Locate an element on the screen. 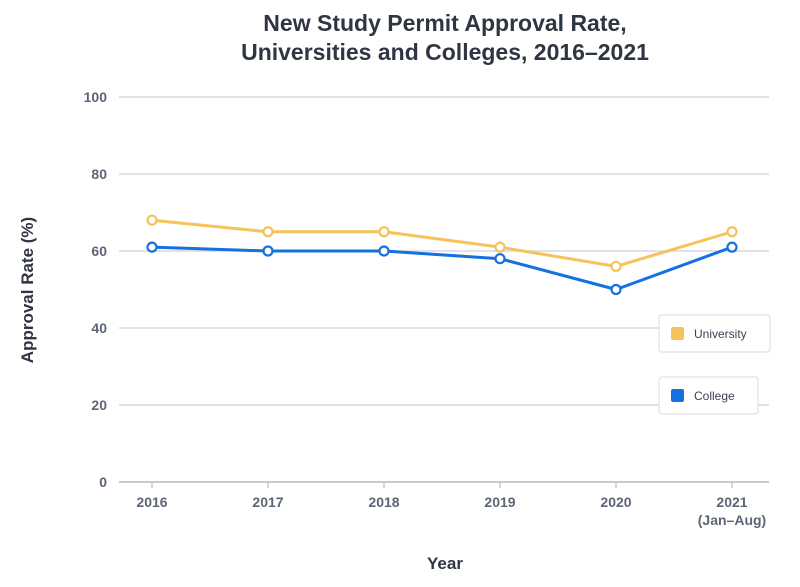 The image size is (800, 587). legend-college-swatch is located at coordinates (677, 395).